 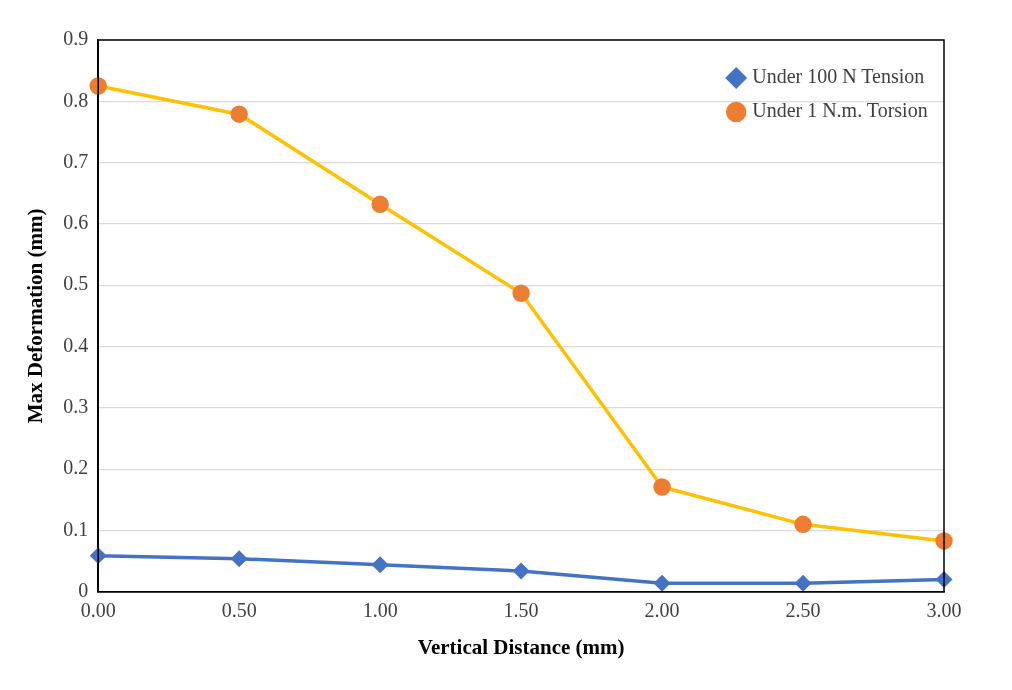 What do you see at coordinates (803, 610) in the screenshot?
I see `x-tick-label: 2.50` at bounding box center [803, 610].